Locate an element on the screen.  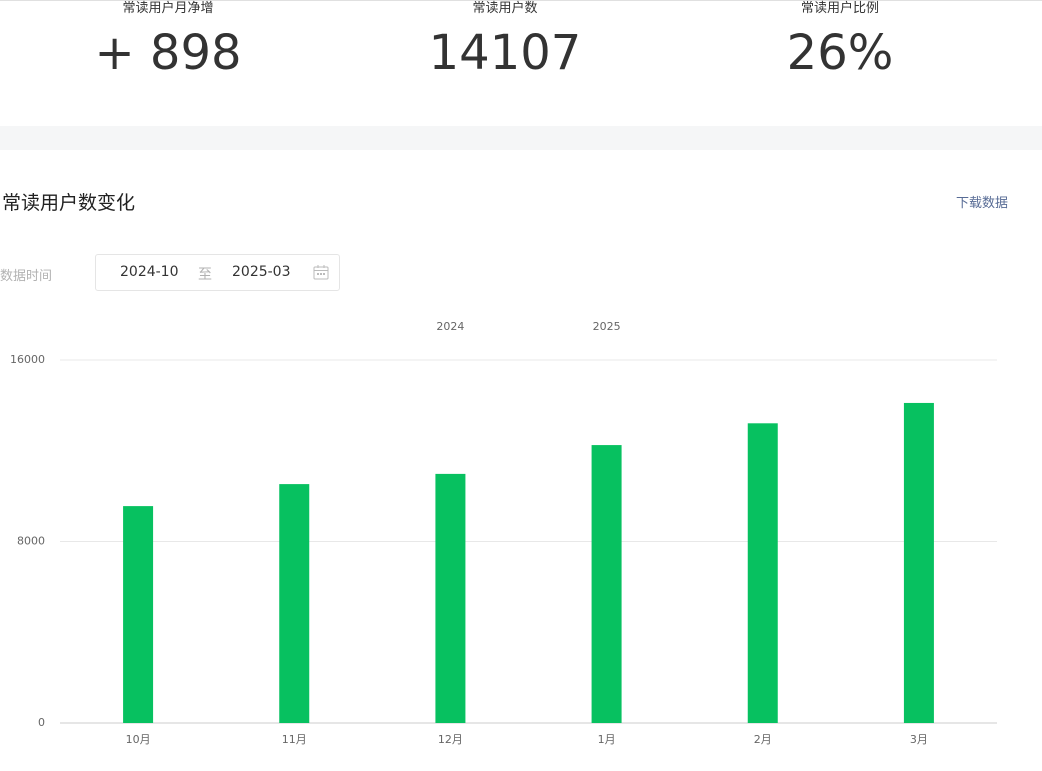
section-title: 常读用户数变化 is located at coordinates (69, 203).